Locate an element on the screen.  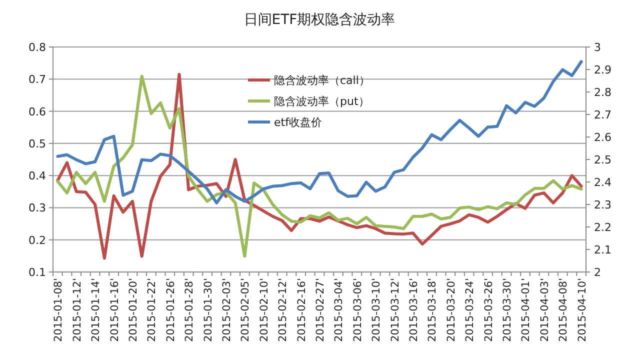
legend-label: 隐含波动率（call） is located at coordinates (322, 80).